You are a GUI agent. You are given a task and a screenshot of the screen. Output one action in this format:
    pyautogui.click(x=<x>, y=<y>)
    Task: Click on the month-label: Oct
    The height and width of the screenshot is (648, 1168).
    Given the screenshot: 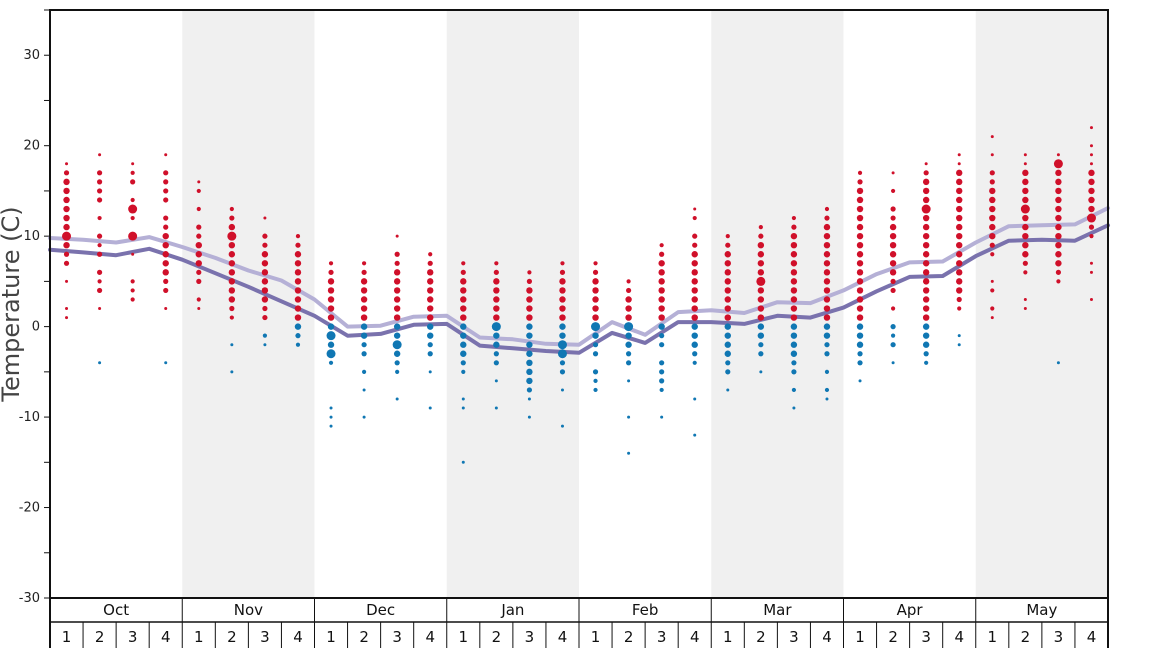 What is the action you would take?
    pyautogui.click(x=116, y=610)
    